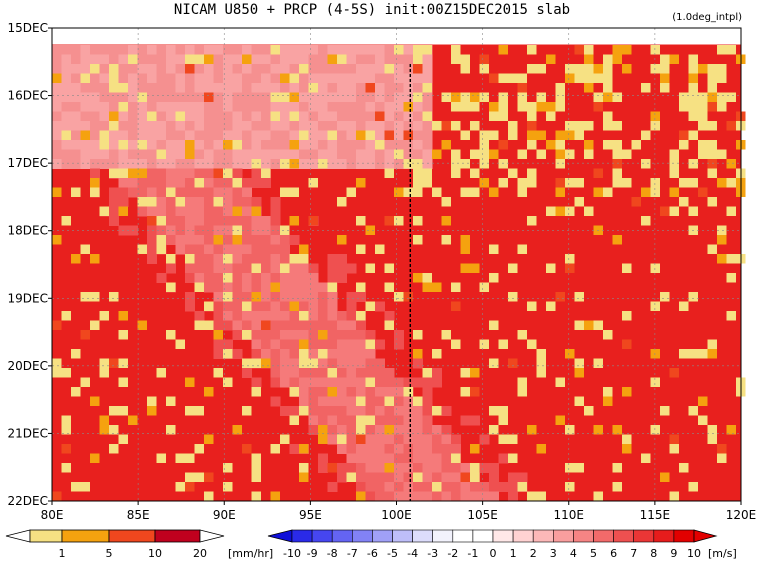  What do you see at coordinates (432, 553) in the screenshot?
I see `wind-colorbar-label: -3` at bounding box center [432, 553].